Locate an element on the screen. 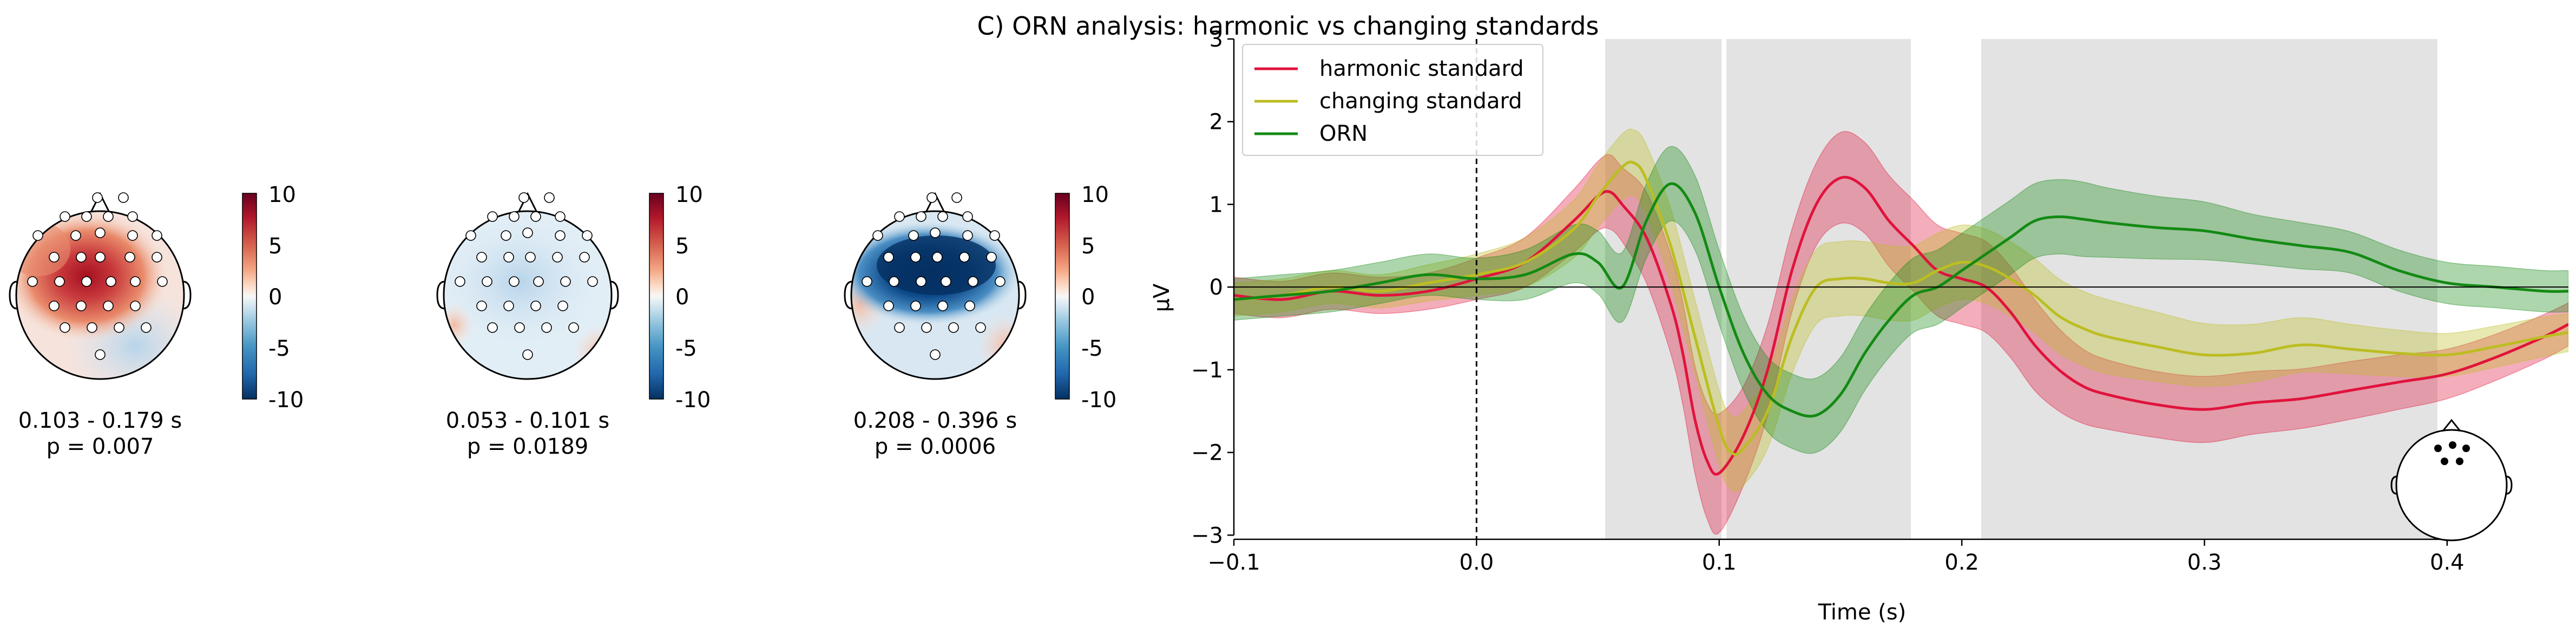 The width and height of the screenshot is (2576, 640). x-tick-label: −0.1 is located at coordinates (1233, 562).